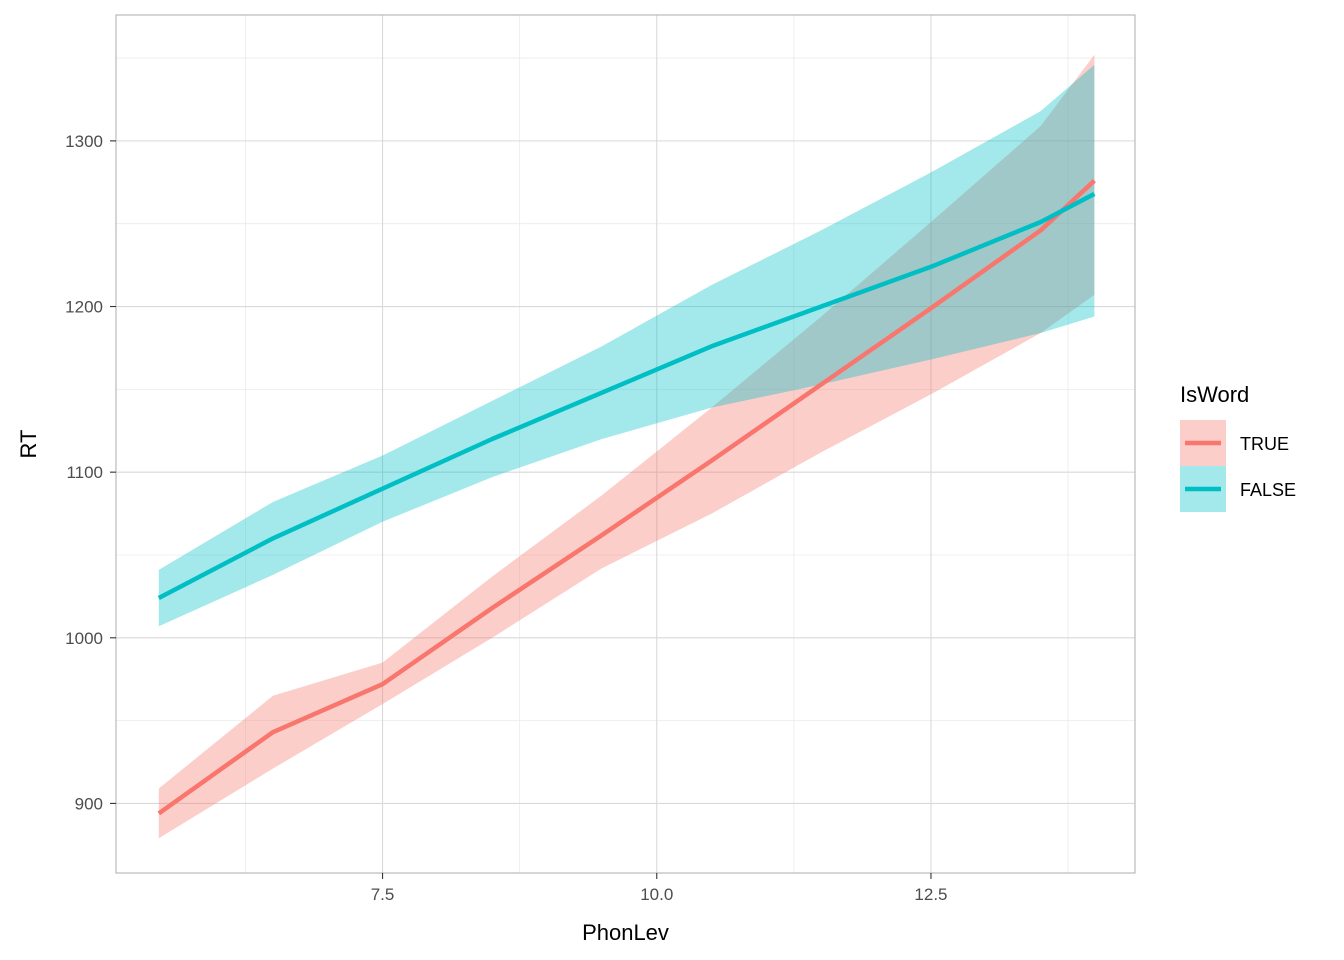  I want to click on legend-label-true: TRUE, so click(1264, 444).